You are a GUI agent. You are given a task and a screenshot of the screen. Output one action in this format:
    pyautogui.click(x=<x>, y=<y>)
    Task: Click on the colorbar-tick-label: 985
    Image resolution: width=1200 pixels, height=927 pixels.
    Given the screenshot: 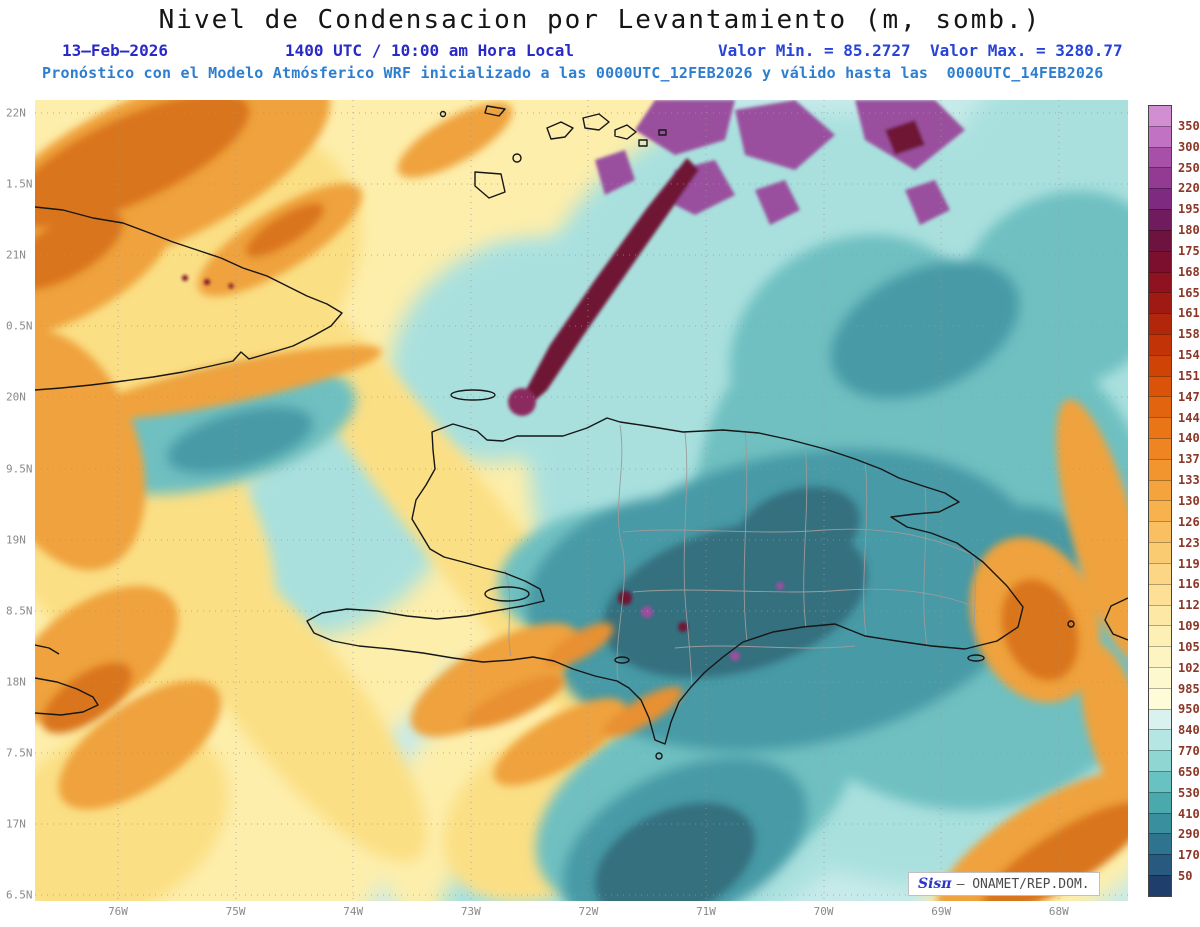 What is the action you would take?
    pyautogui.click(x=1189, y=688)
    